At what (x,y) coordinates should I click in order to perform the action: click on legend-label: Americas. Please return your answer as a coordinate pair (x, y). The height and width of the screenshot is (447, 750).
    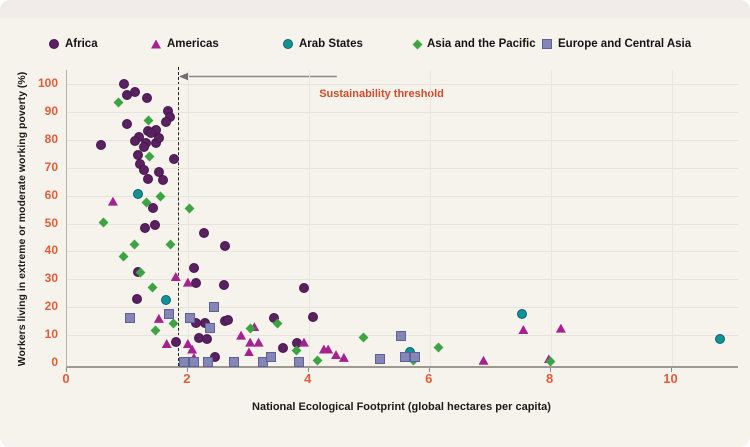
    Looking at the image, I should click on (193, 44).